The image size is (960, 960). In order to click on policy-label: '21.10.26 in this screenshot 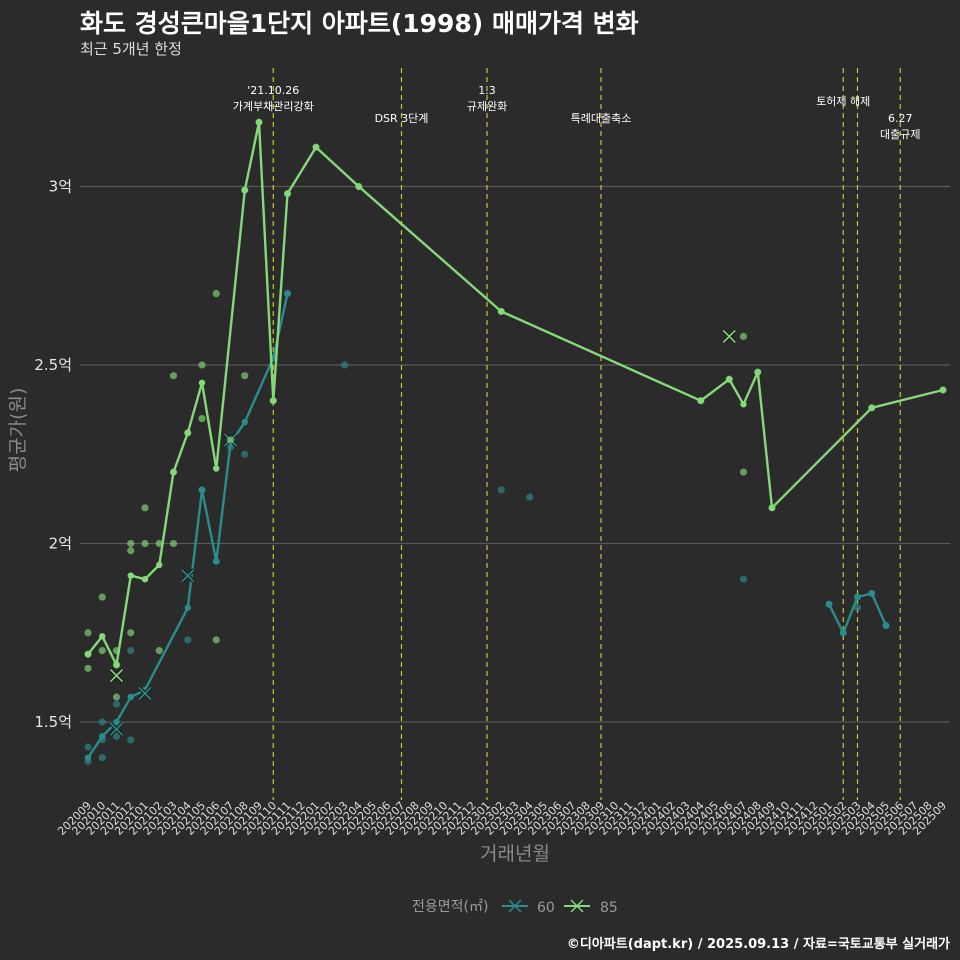, I will do `click(273, 90)`.